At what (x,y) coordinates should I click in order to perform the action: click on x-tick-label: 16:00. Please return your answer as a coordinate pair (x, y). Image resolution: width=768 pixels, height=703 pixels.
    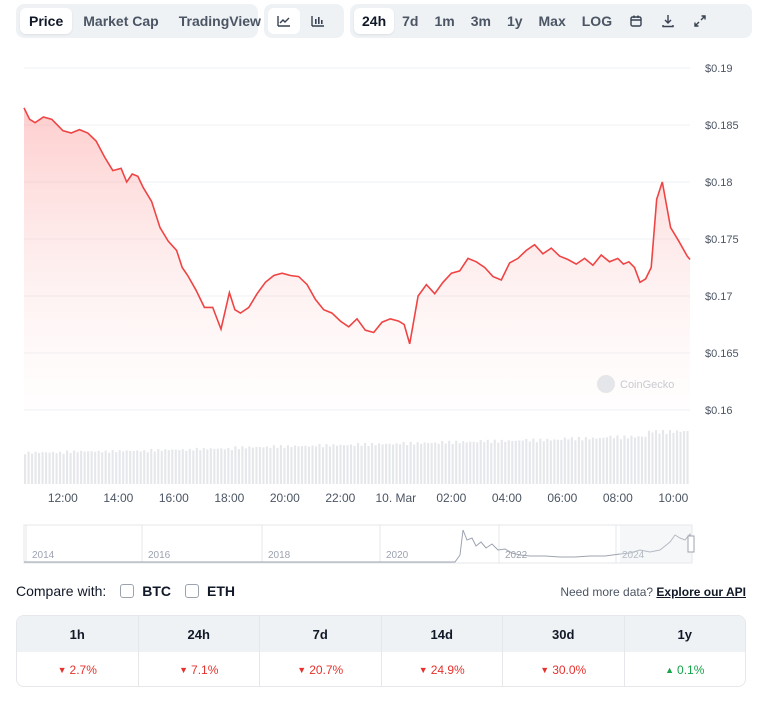
    Looking at the image, I should click on (174, 498).